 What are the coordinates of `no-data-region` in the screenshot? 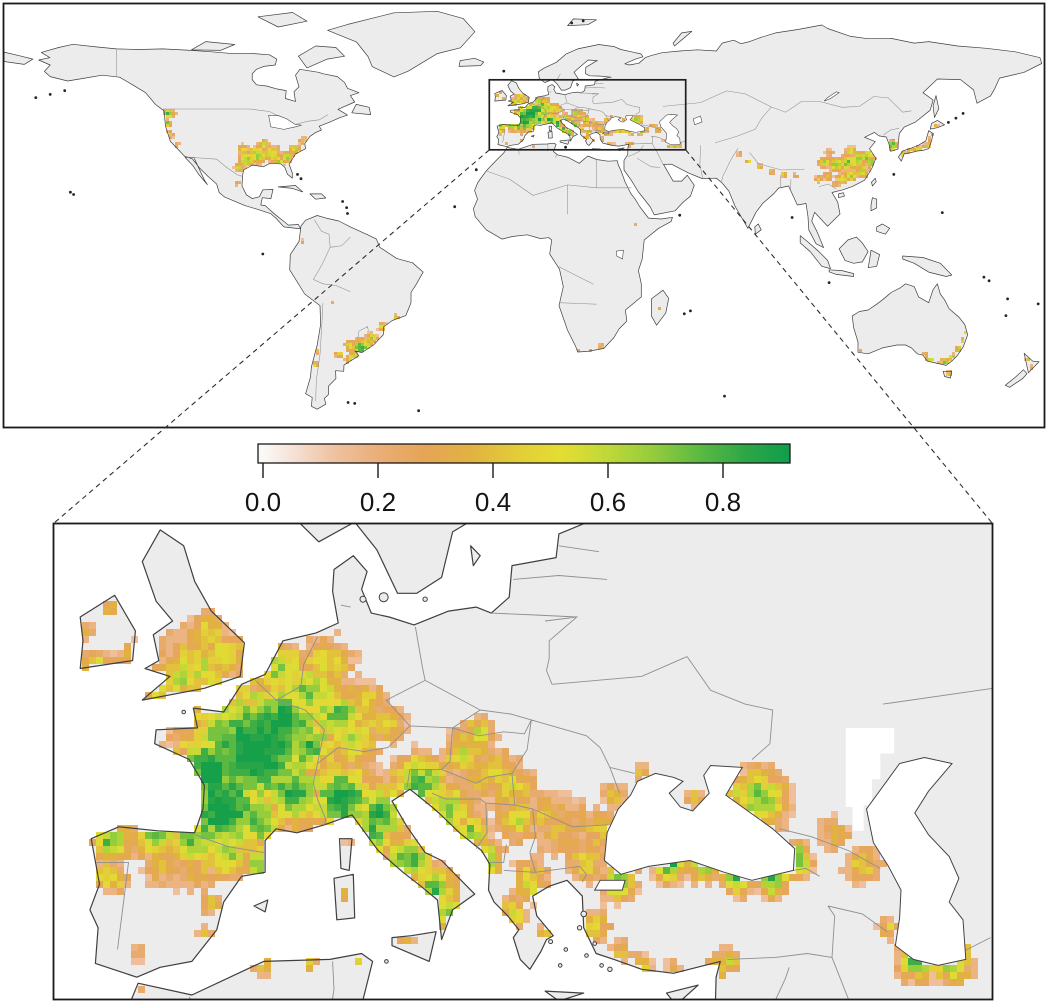 It's located at (870, 779).